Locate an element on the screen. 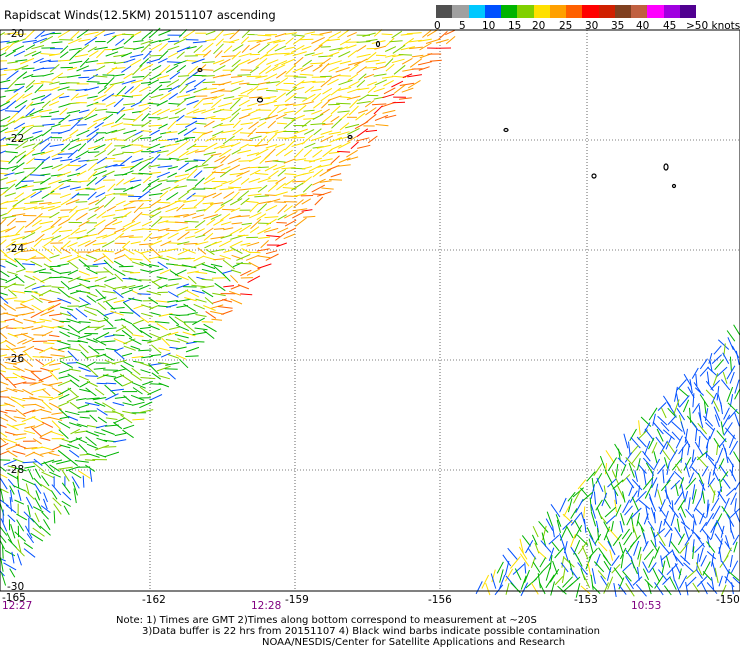 The width and height of the screenshot is (740, 650). colorbar-label: 5 is located at coordinates (462, 26).